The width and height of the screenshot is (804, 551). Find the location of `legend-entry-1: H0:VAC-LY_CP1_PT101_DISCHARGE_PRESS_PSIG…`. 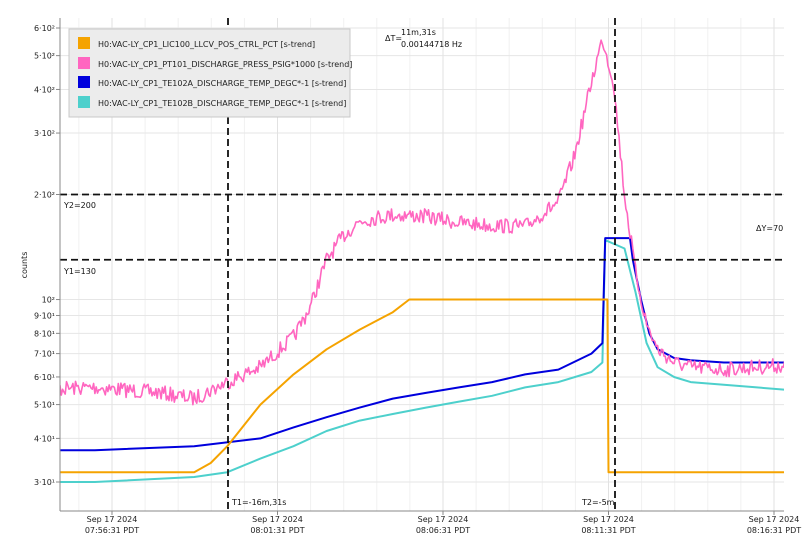

legend-entry-1: H0:VAC-LY_CP1_PT101_DISCHARGE_PRESS_PSIG… is located at coordinates (225, 64).